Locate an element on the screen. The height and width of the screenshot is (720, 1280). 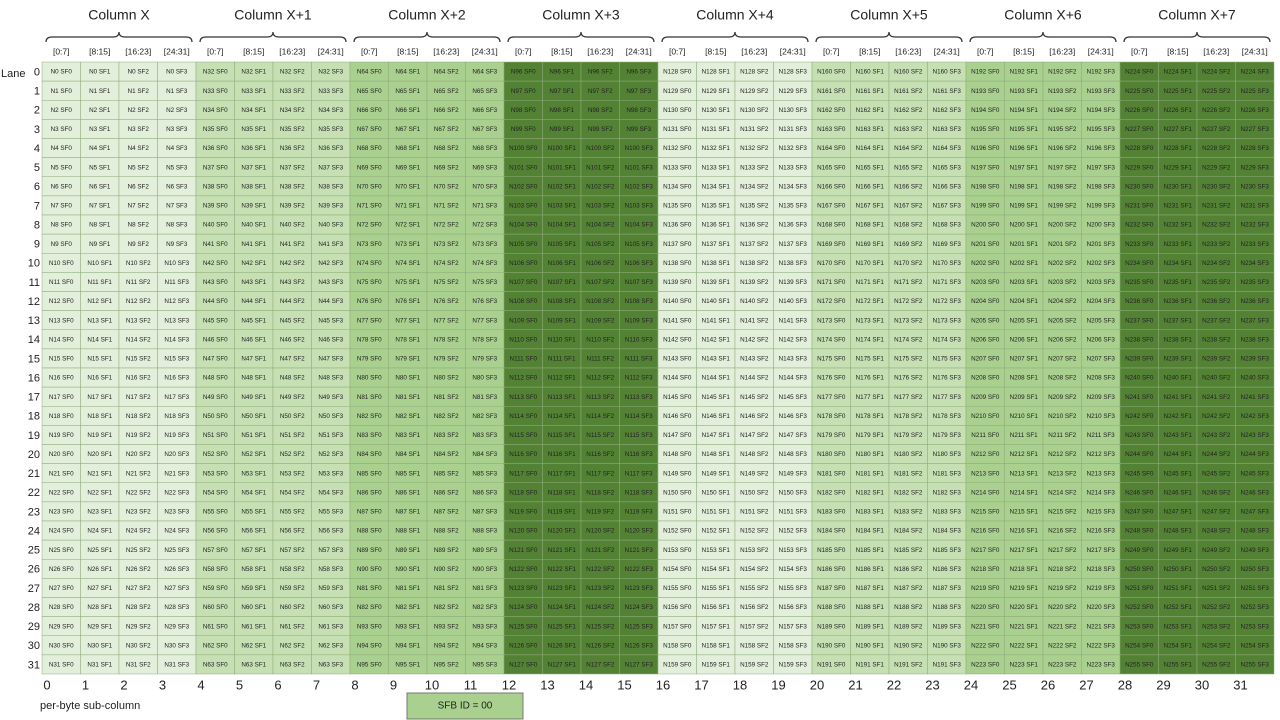
lane-number: 26 is located at coordinates (34, 570).